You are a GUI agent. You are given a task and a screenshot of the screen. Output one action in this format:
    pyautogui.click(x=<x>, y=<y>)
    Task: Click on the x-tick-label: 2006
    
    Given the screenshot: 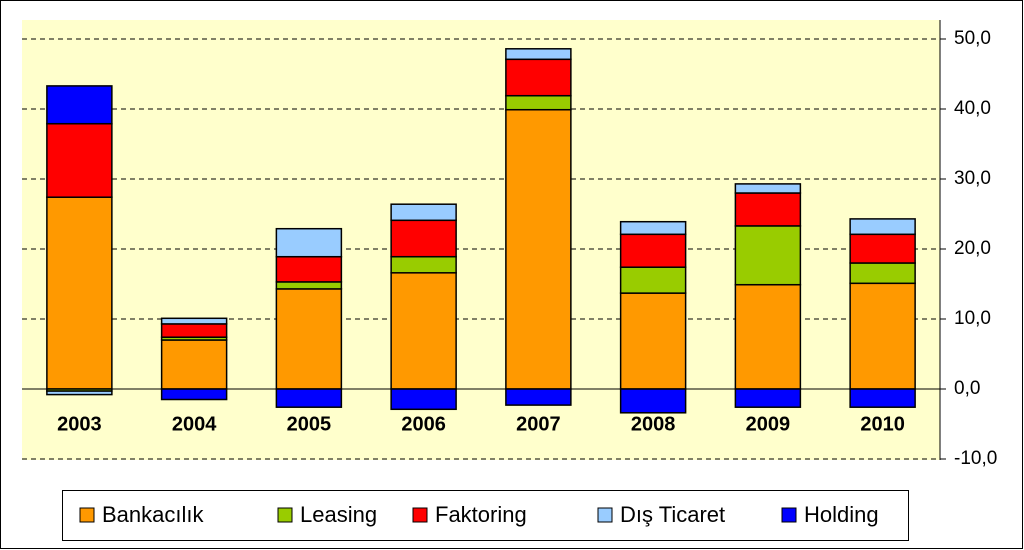 What is the action you would take?
    pyautogui.click(x=423, y=424)
    